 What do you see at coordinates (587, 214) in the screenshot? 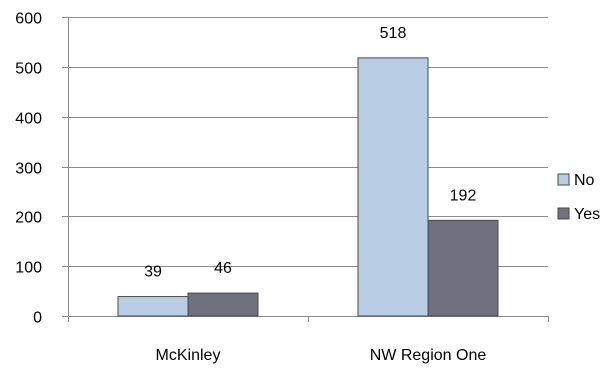
I see `legend-label-yes: Yes` at bounding box center [587, 214].